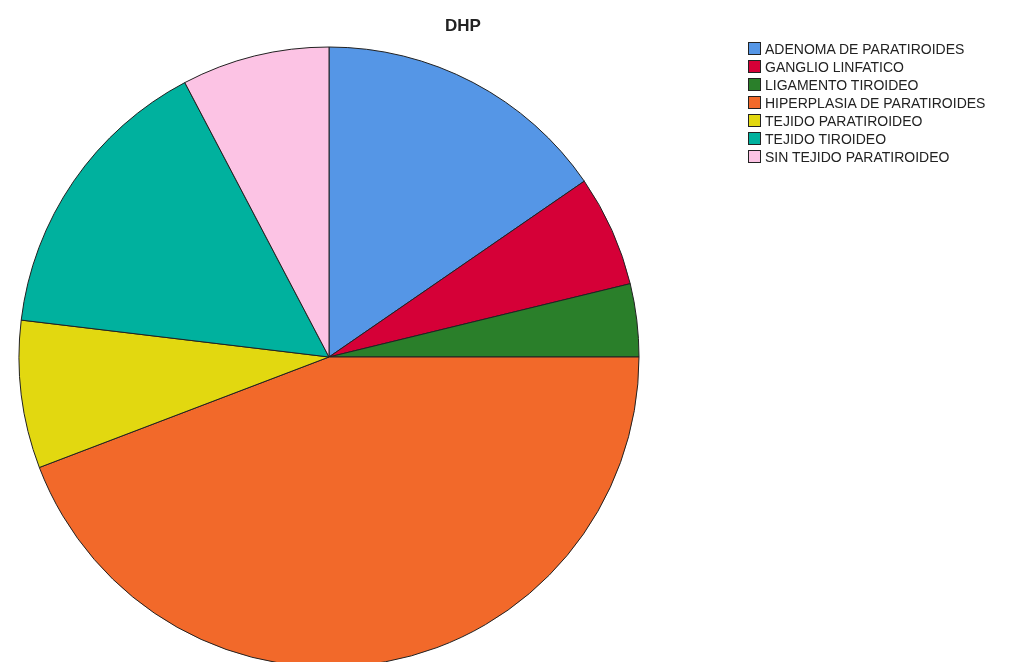 The height and width of the screenshot is (662, 1031). Describe the element at coordinates (844, 121) in the screenshot. I see `legend-label: TEJIDO PARATIROIDEO` at that location.